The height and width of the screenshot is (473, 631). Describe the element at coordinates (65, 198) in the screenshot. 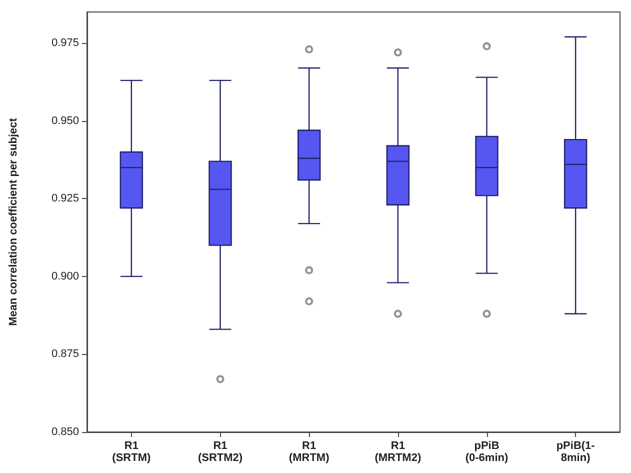

I see `y-tick-label: 0.925` at that location.